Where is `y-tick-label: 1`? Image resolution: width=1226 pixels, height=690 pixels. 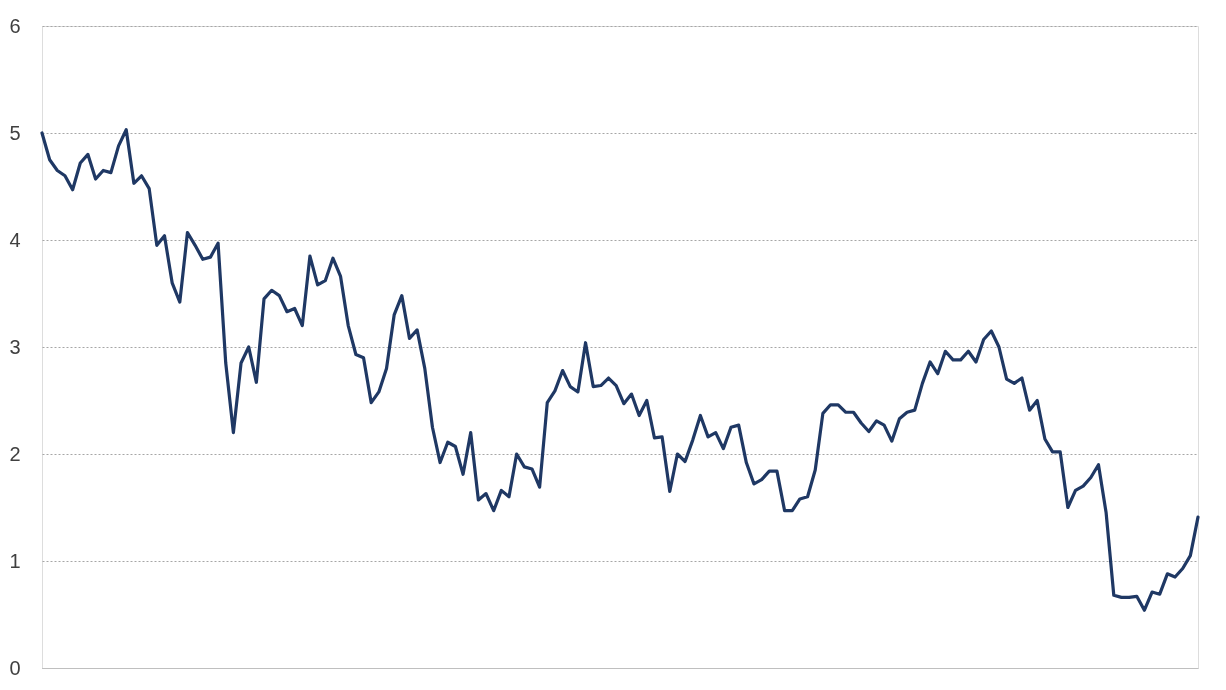
y-tick-label: 1 is located at coordinates (15, 560).